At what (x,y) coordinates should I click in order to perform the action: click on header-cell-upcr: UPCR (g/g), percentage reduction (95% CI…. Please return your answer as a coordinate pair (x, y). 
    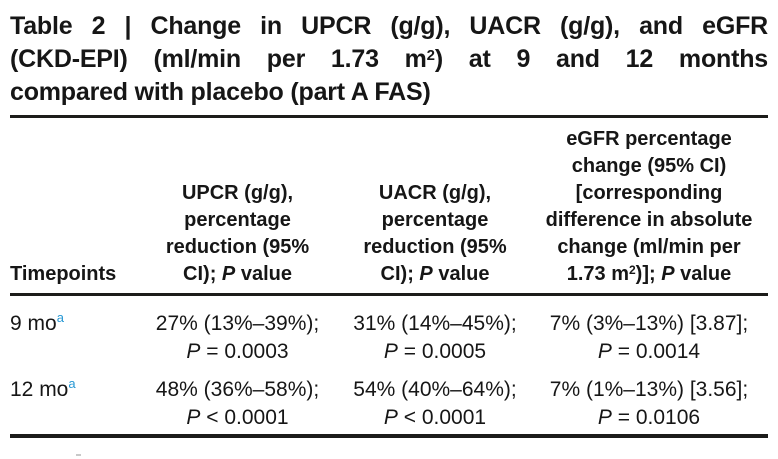
    Looking at the image, I should click on (237, 207).